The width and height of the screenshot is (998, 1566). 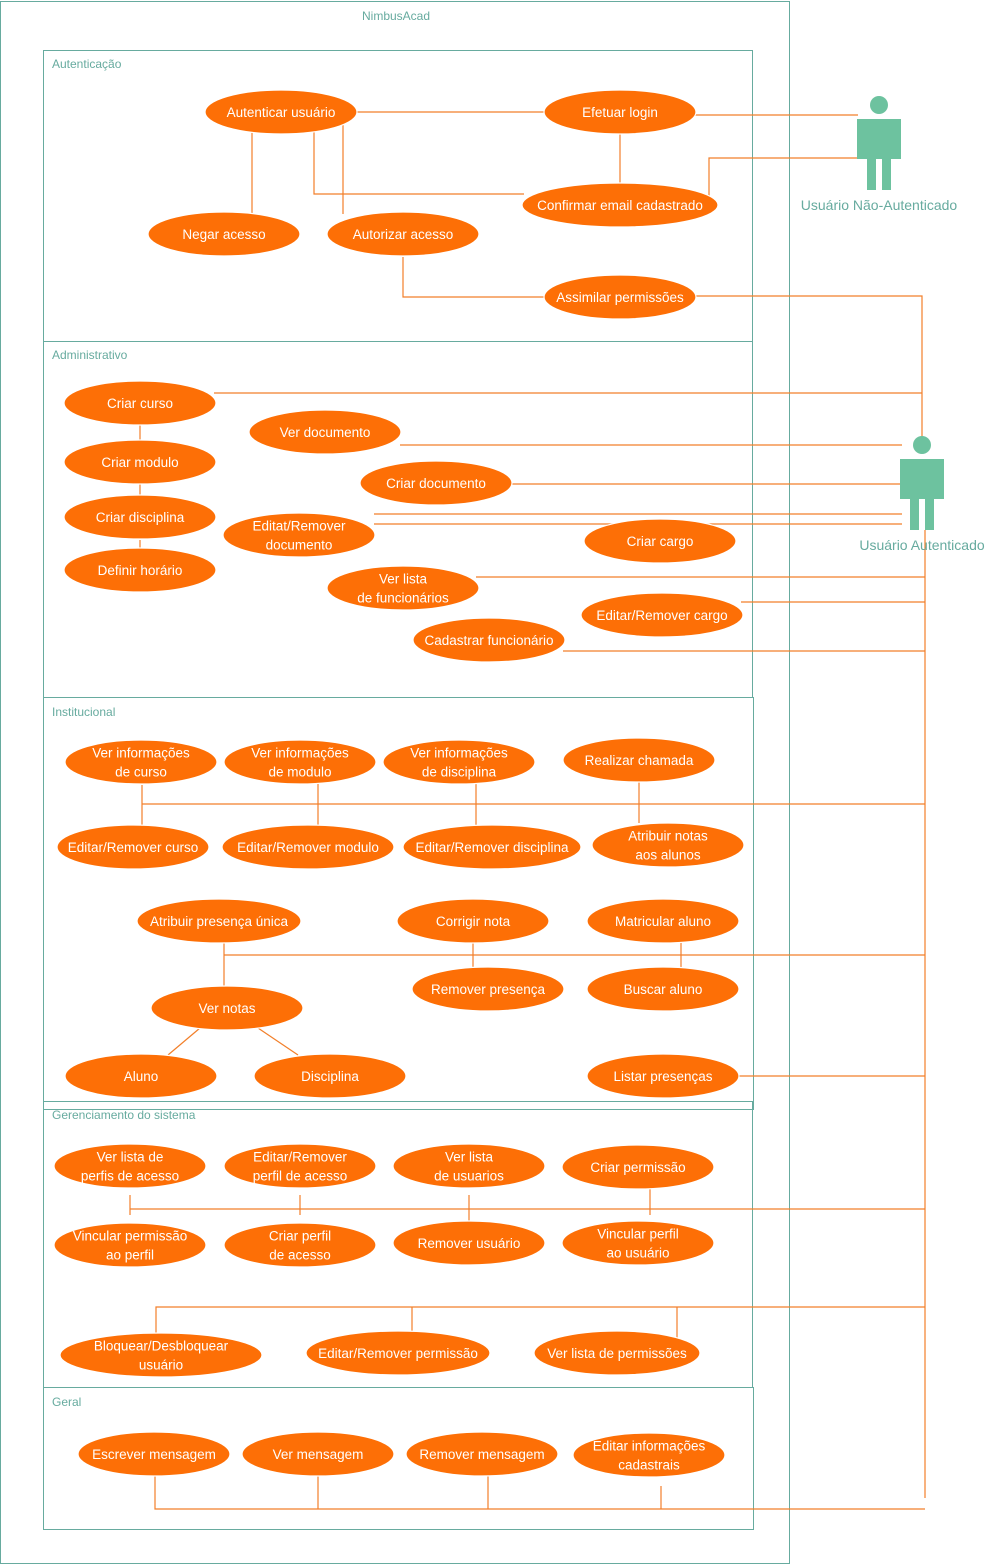 I want to click on actor-usuario-autenticado: Usuário Autenticado, so click(x=922, y=494).